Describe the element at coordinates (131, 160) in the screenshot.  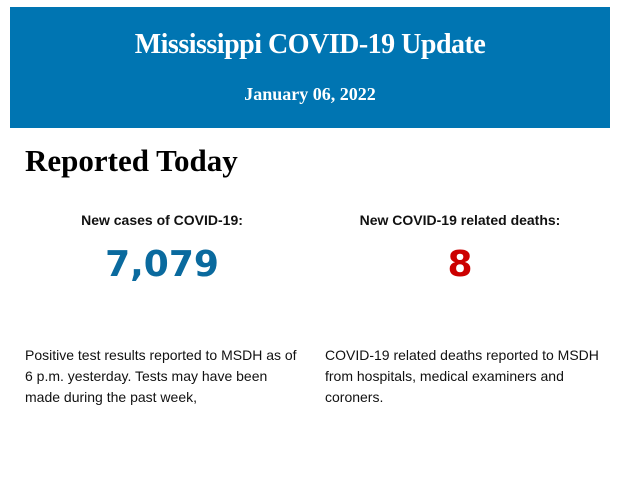
I see `section-heading: Reported Today` at that location.